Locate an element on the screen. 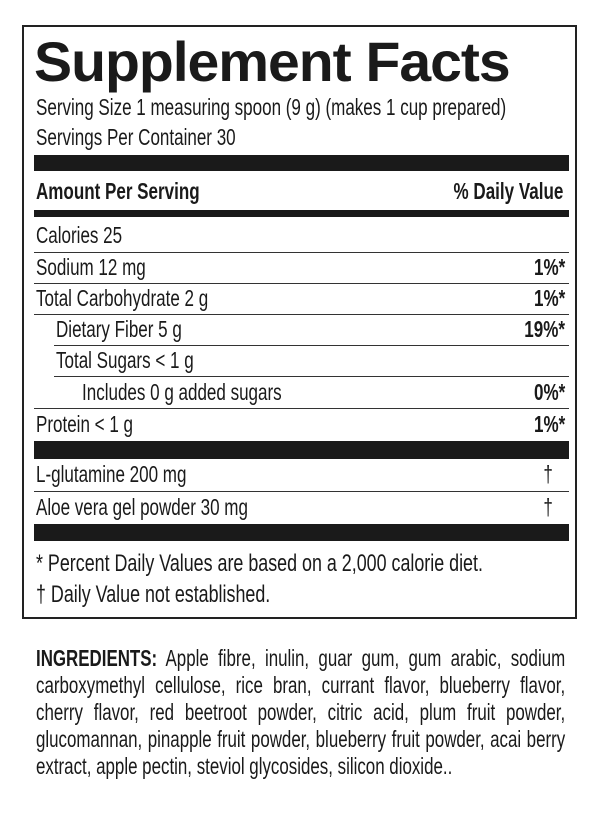  nutrient-row-carbohydrate: Total Carbohydrate 2 g is located at coordinates (122, 298).